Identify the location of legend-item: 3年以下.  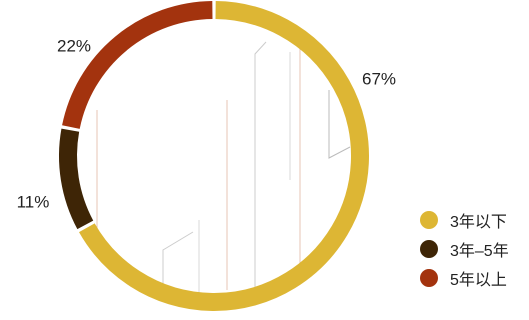
(464, 219).